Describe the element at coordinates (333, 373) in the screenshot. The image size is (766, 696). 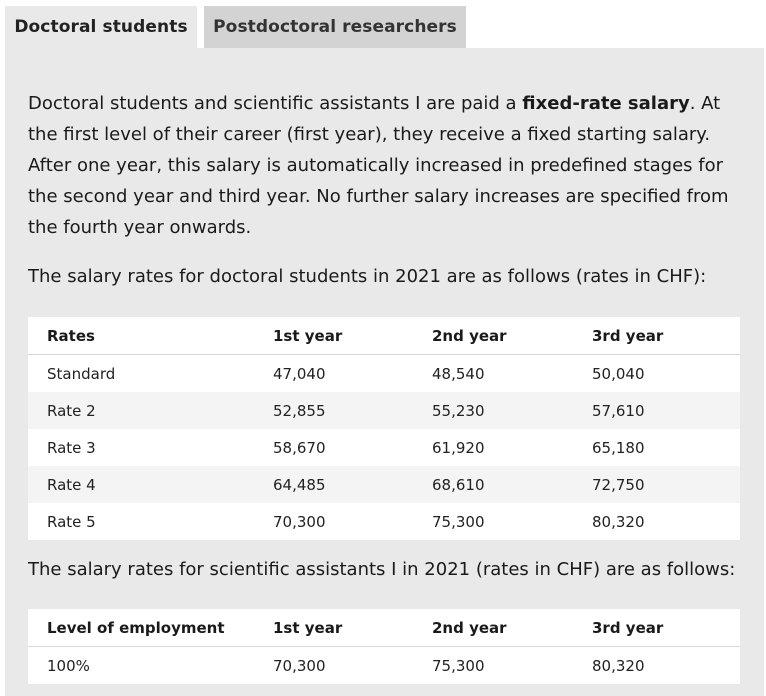
I see `table-cell: 47,040` at that location.